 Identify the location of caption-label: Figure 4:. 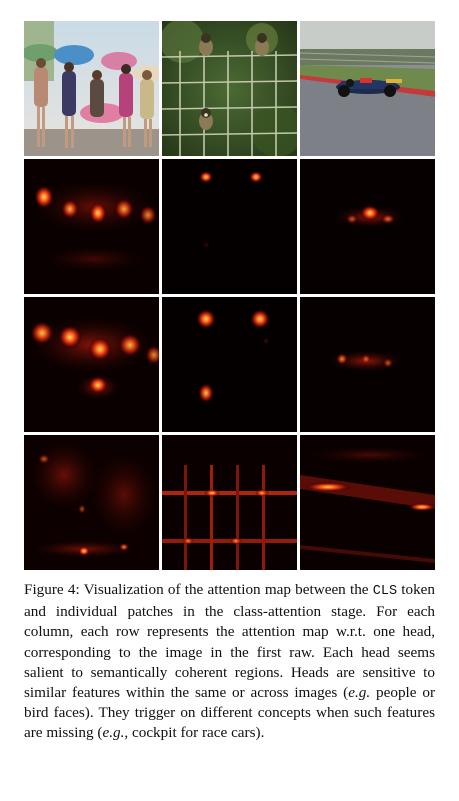
(52, 589).